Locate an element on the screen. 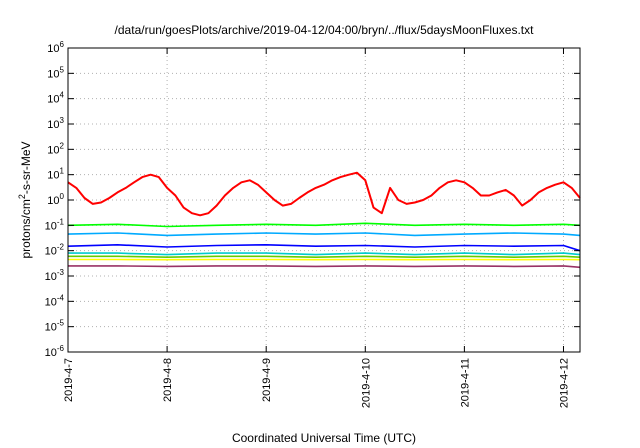 The image size is (640, 448). y-tick-label: 10⁻² is located at coordinates (55, 250).